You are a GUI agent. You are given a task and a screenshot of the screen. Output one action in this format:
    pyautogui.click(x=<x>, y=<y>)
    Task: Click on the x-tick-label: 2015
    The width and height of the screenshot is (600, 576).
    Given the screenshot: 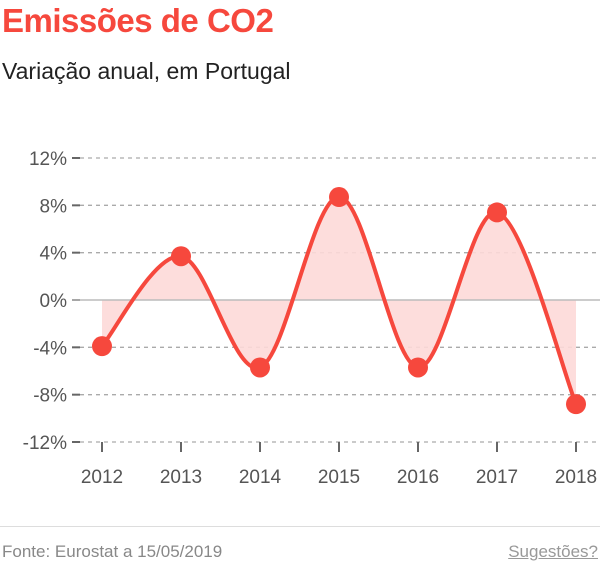 What is the action you would take?
    pyautogui.click(x=339, y=477)
    